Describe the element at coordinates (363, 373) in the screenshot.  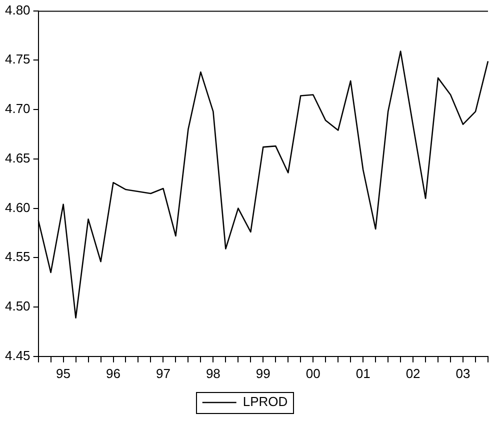
I see `x-tick-label: 01` at that location.